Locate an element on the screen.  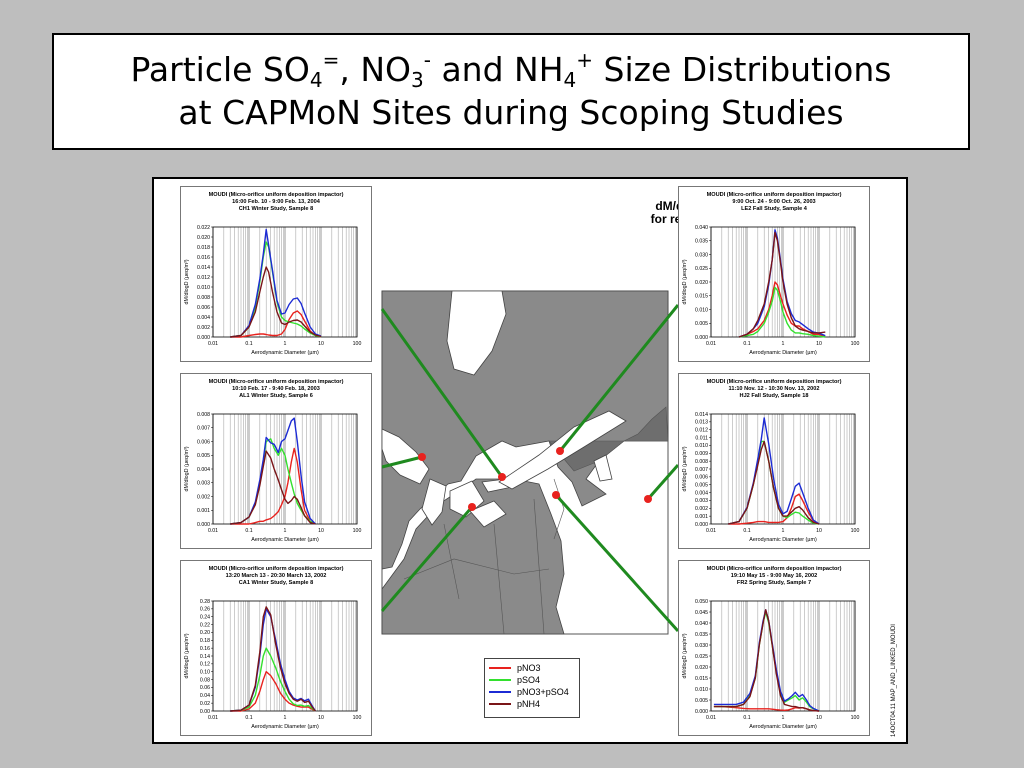
chart-subtitle: 9:00 Oct. 24 - 9:00 Oct. 26, 2003 is located at coordinates (773, 202).